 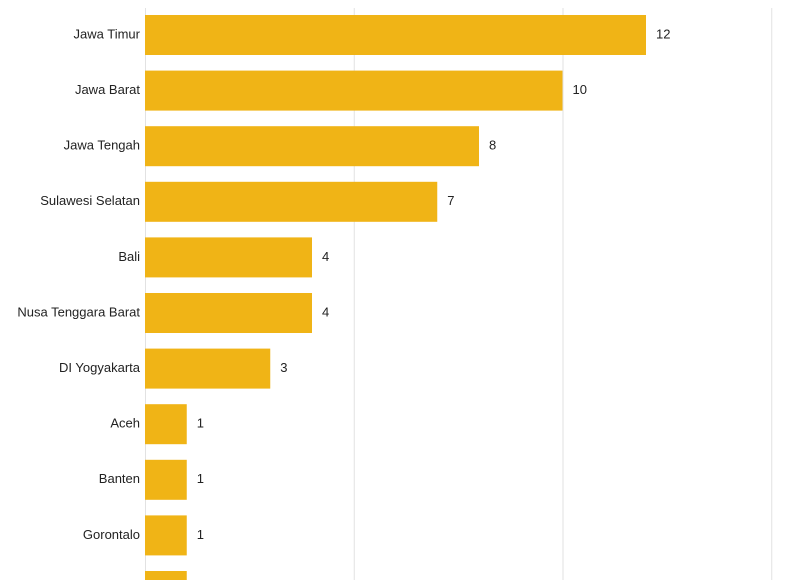 What do you see at coordinates (200, 534) in the screenshot?
I see `value-label-9: 1` at bounding box center [200, 534].